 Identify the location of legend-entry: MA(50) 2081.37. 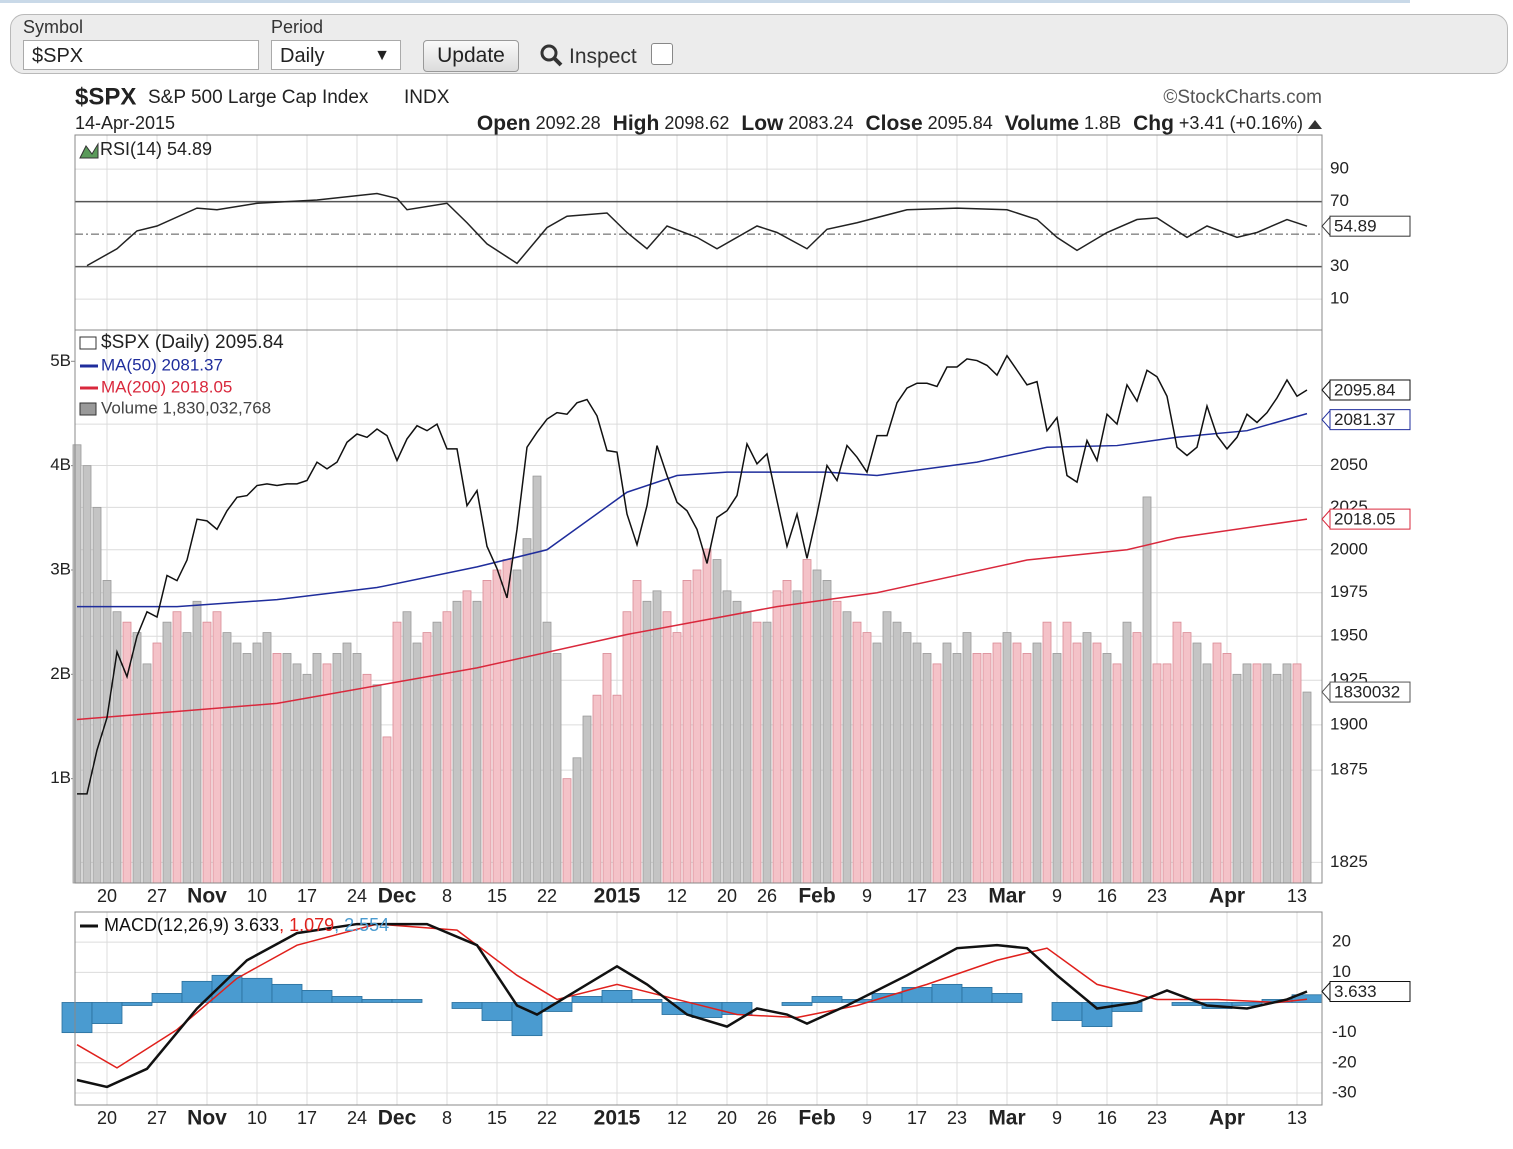
(162, 364).